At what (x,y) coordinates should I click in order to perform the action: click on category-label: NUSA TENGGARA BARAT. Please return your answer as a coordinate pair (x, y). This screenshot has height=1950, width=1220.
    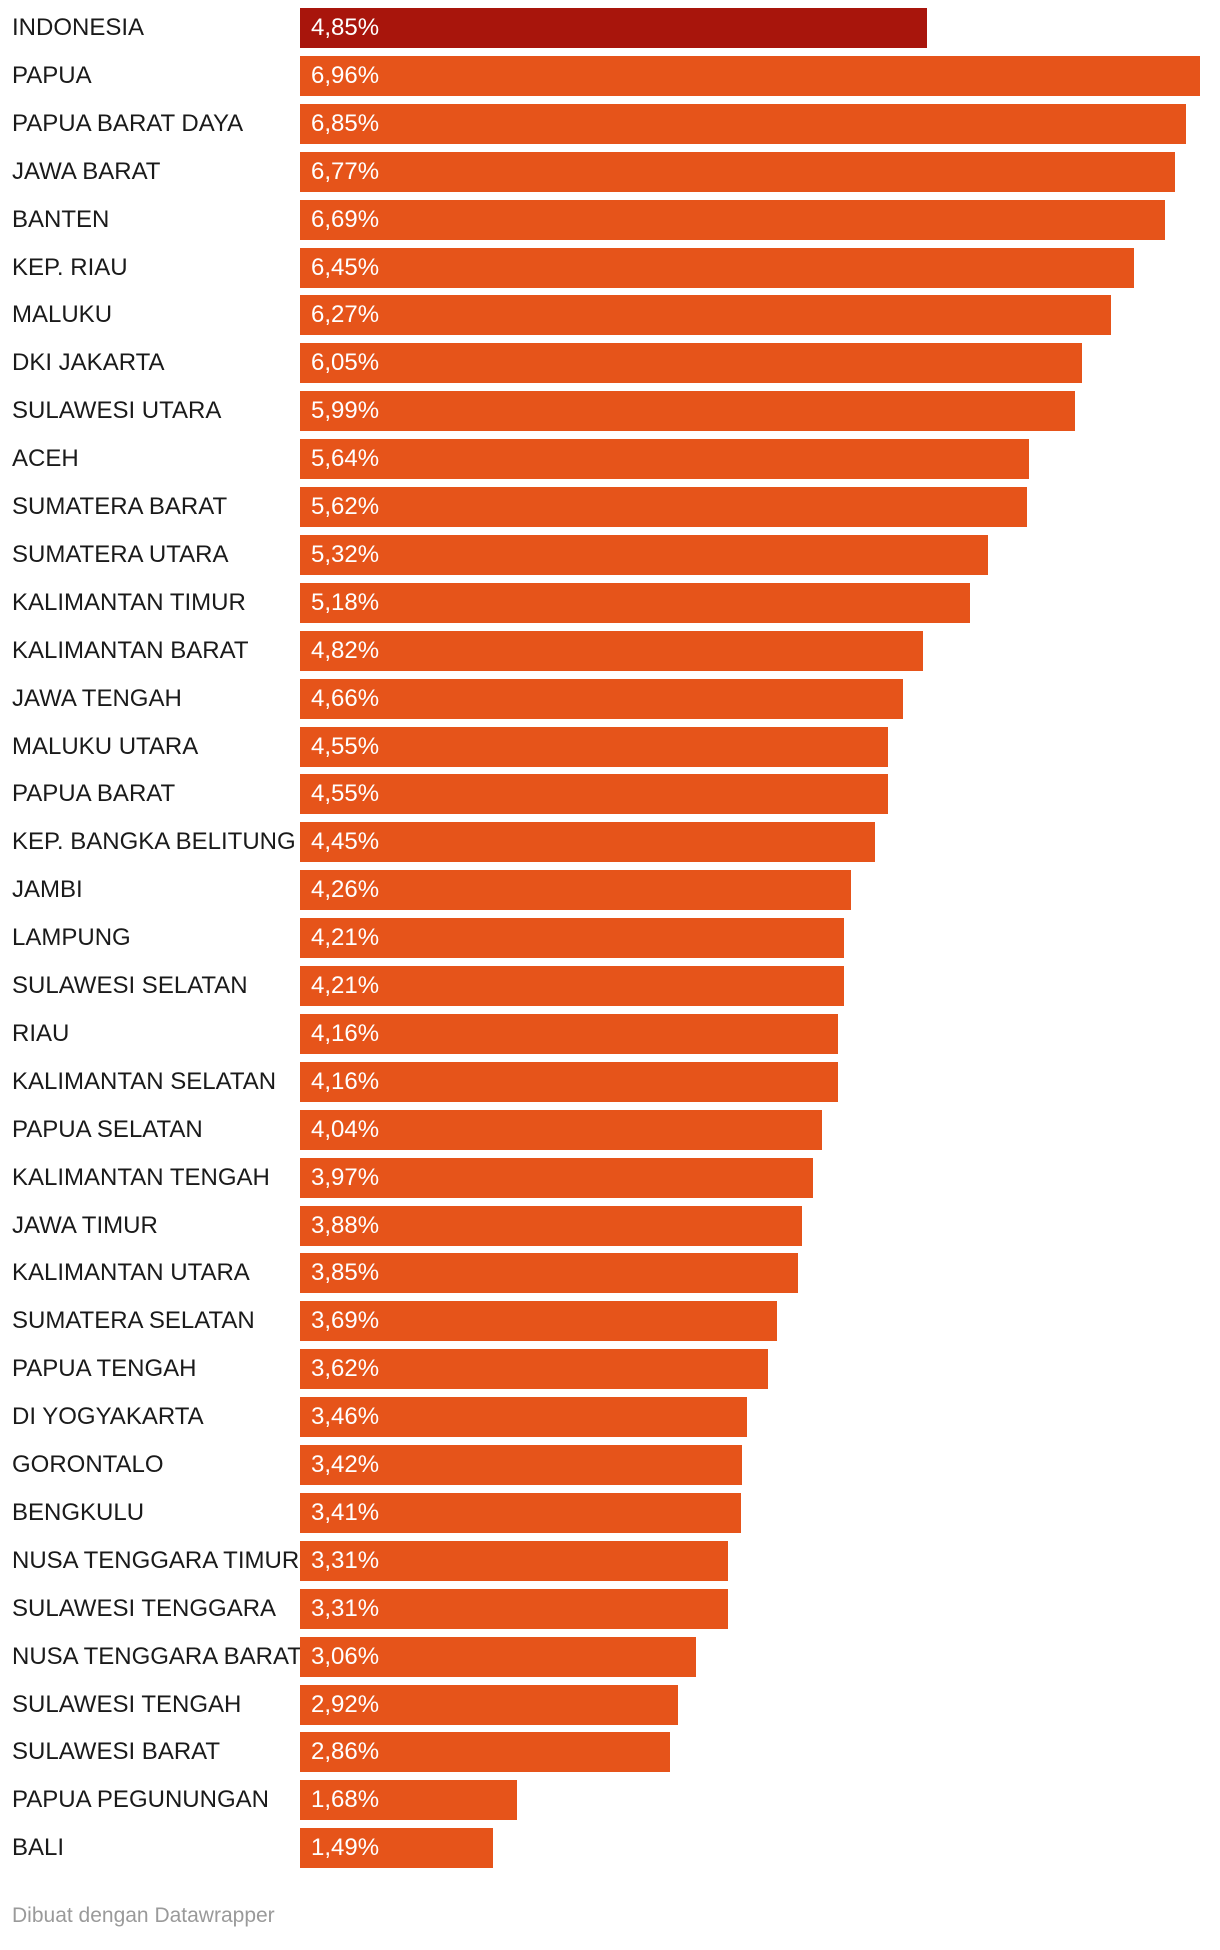
    Looking at the image, I should click on (157, 1656).